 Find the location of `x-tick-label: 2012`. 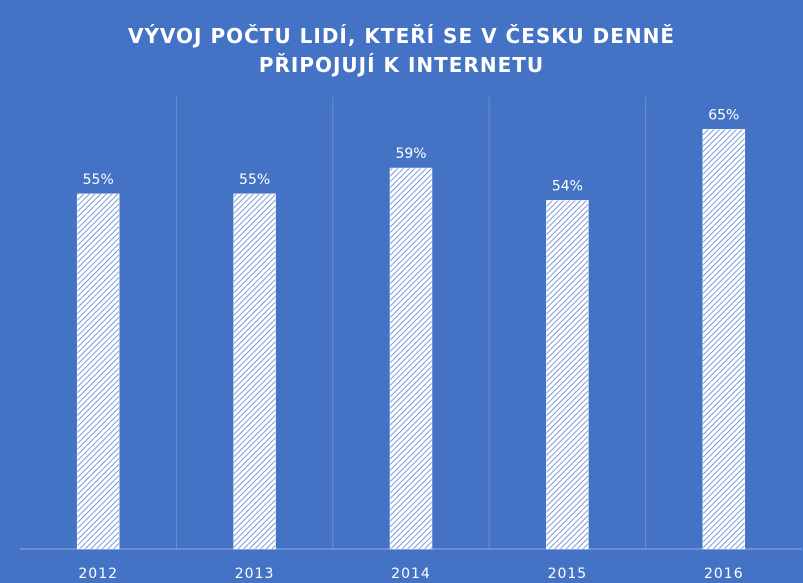

x-tick-label: 2012 is located at coordinates (98, 574).